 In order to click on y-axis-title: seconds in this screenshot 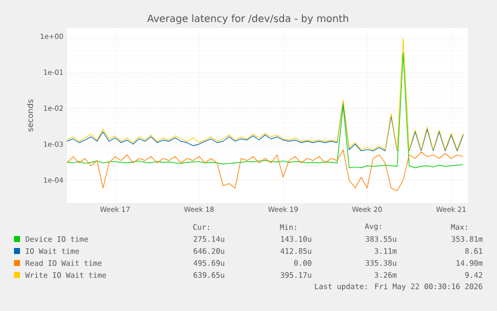, I will do `click(30, 116)`.